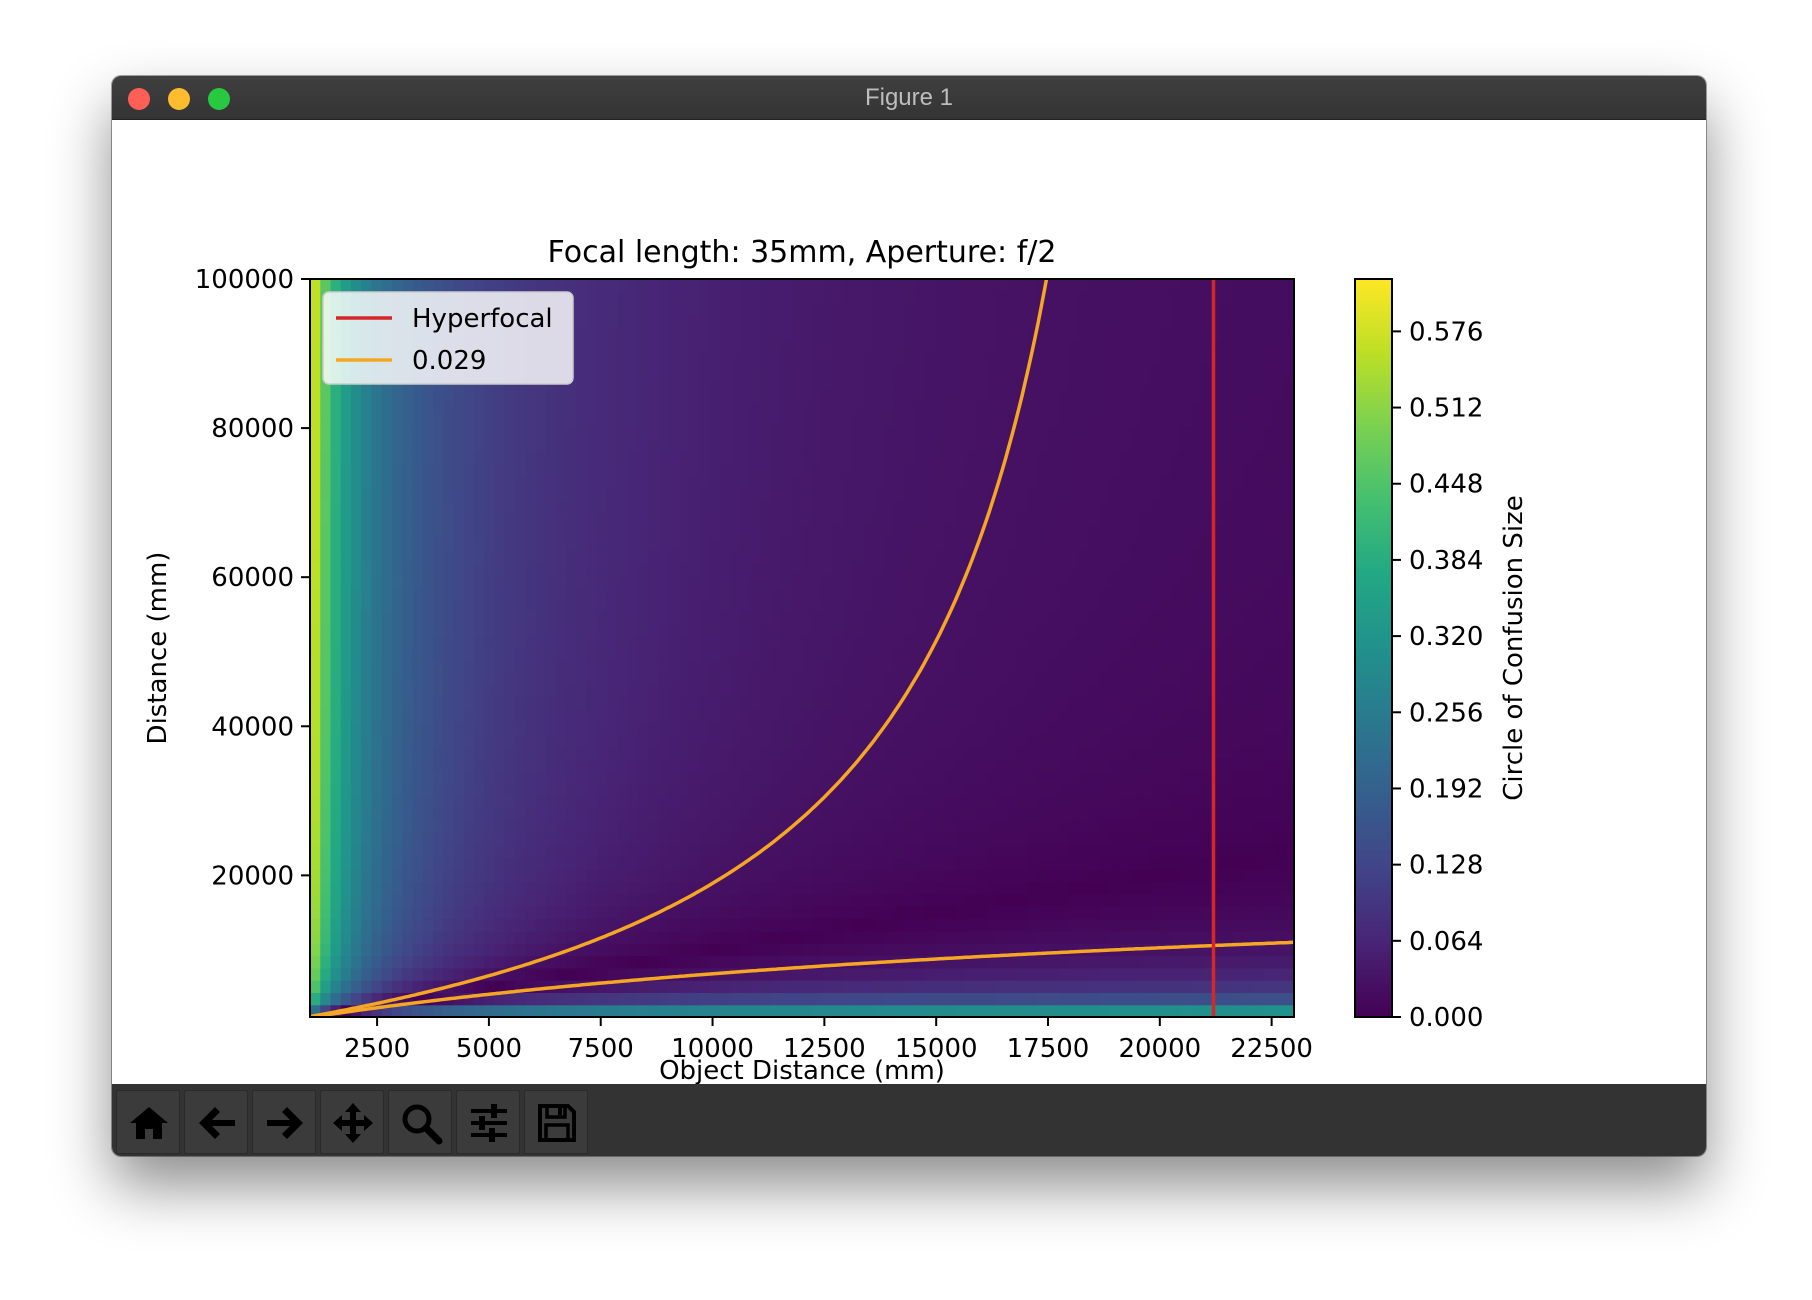  I want to click on minimize-window-button, so click(179, 99).